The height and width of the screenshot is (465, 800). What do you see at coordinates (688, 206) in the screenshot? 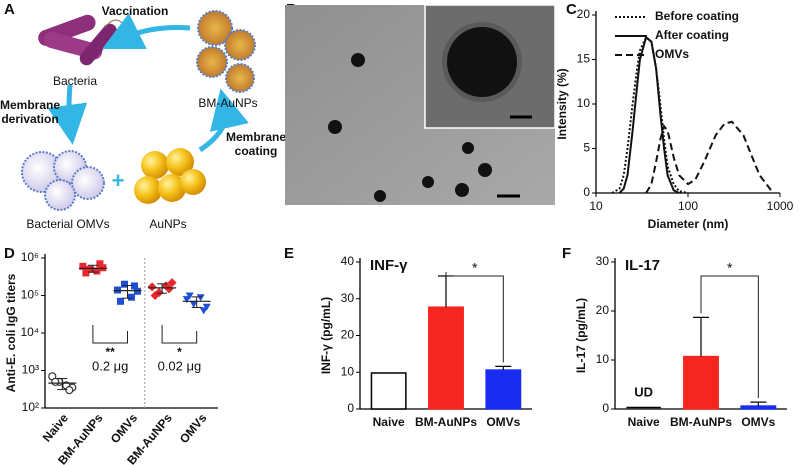
I see `x-tick-label: 100` at bounding box center [688, 206].